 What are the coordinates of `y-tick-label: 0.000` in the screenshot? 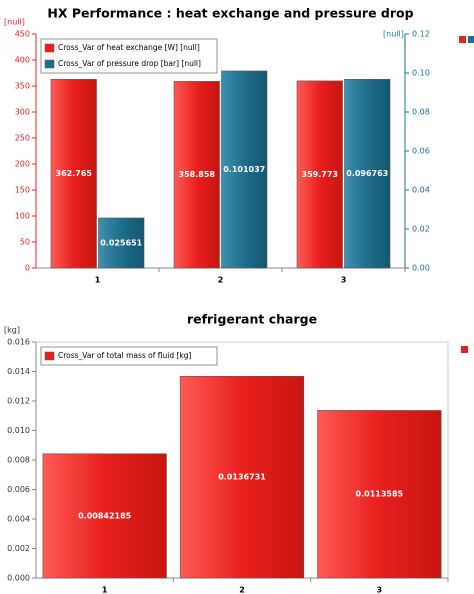 It's located at (18, 578).